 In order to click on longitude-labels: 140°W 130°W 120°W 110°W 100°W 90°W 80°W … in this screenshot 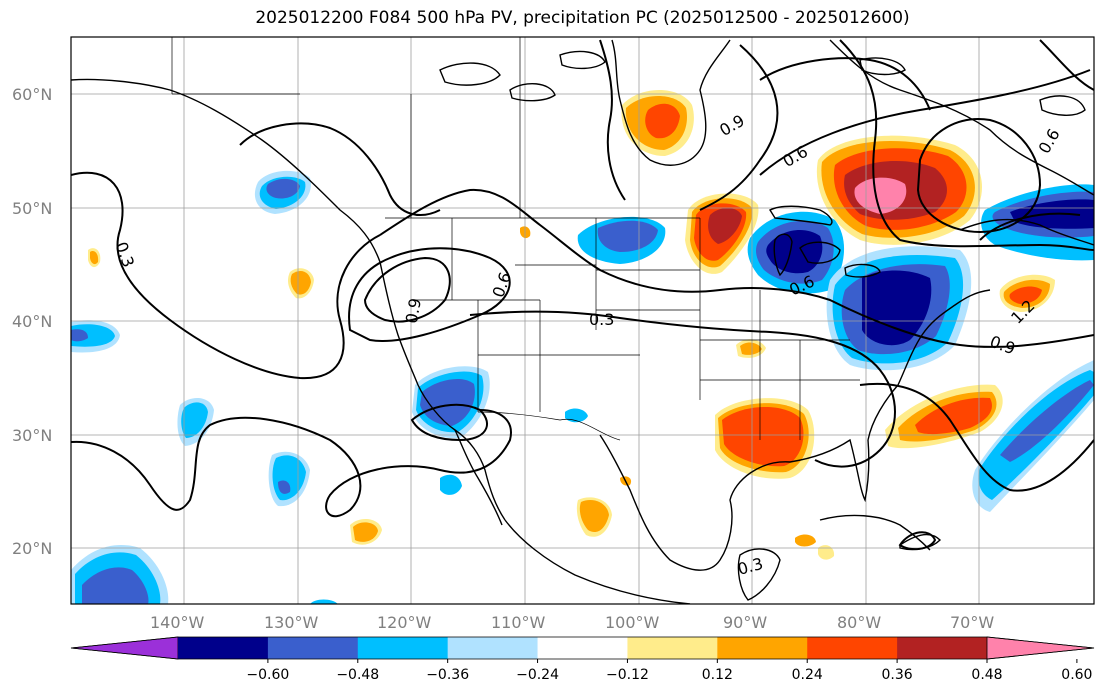, I will do `click(572, 622)`.